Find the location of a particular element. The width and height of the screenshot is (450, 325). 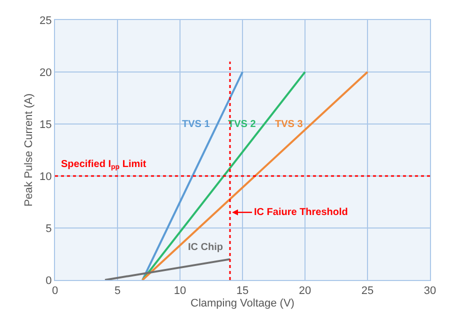

series-label: TVS 3 is located at coordinates (289, 124).